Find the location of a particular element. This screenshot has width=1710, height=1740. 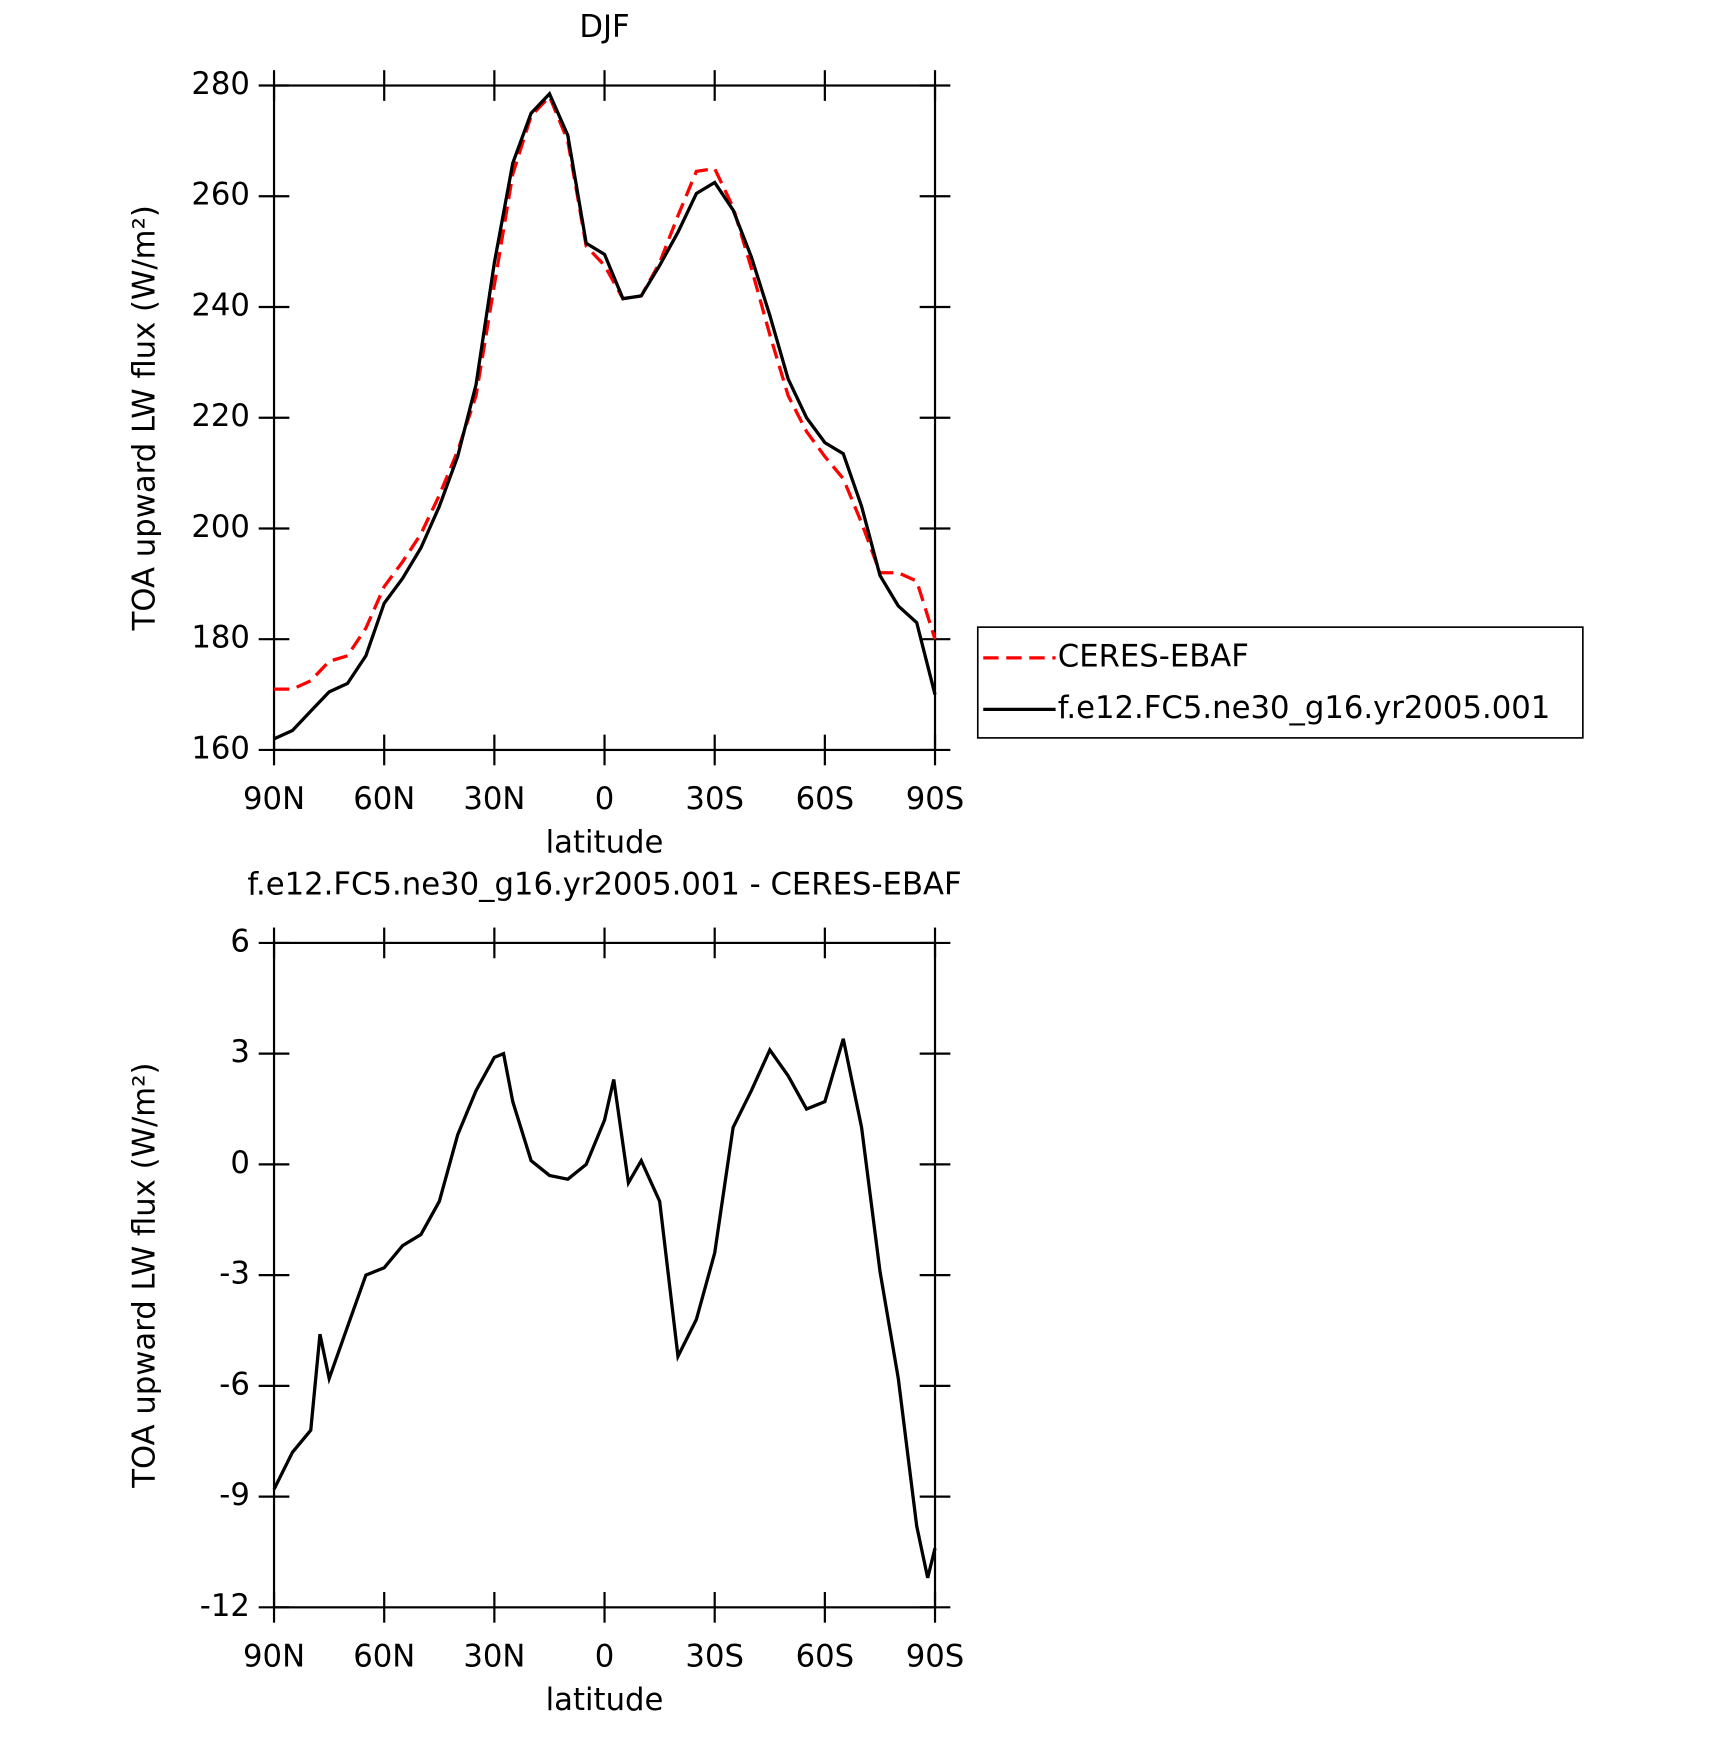

y-tick-label: 200 is located at coordinates (220, 527).